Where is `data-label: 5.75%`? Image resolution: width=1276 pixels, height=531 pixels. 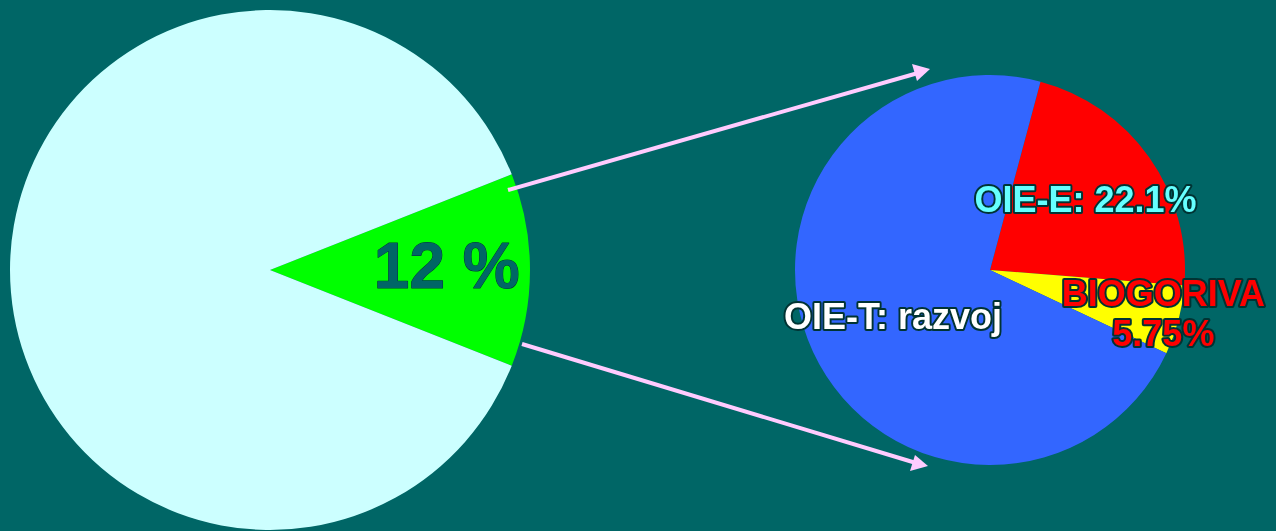
data-label: 5.75% is located at coordinates (1163, 333).